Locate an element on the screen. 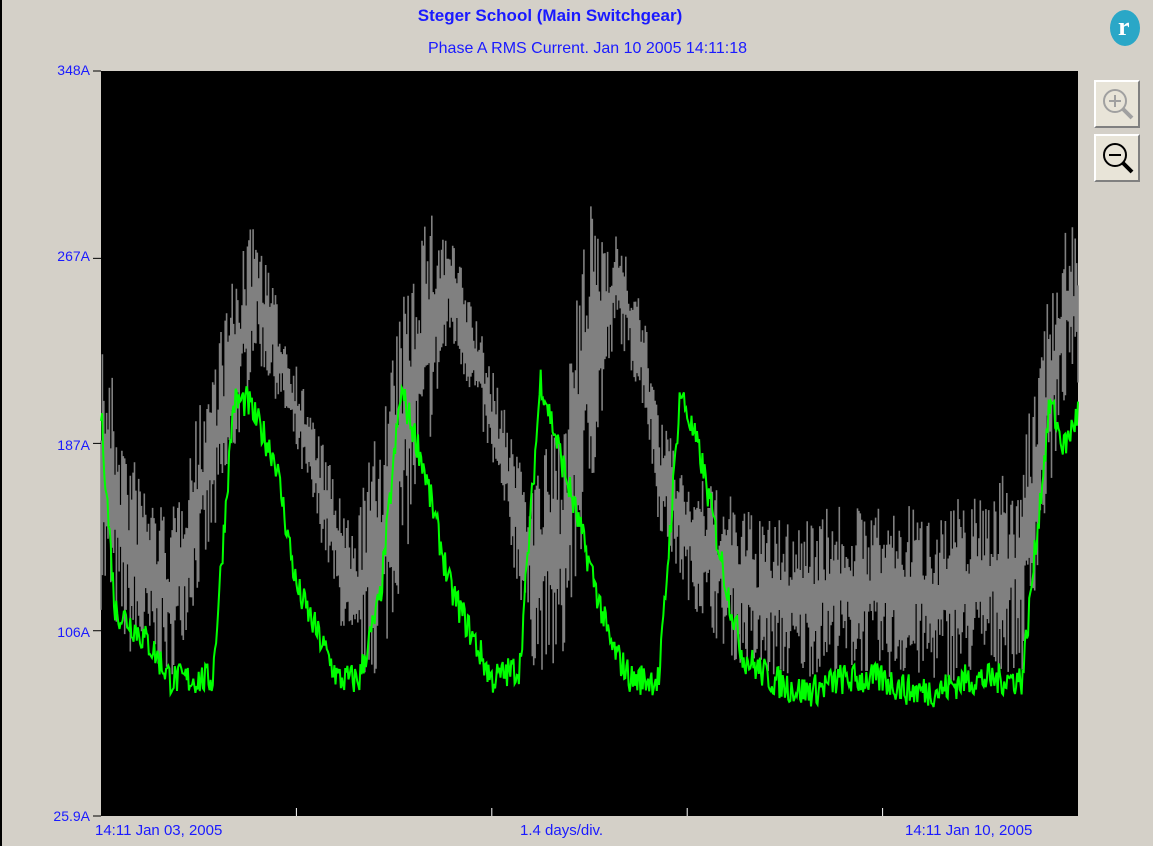 This screenshot has width=1153, height=846. y-tick-label: 187A is located at coordinates (73, 445).